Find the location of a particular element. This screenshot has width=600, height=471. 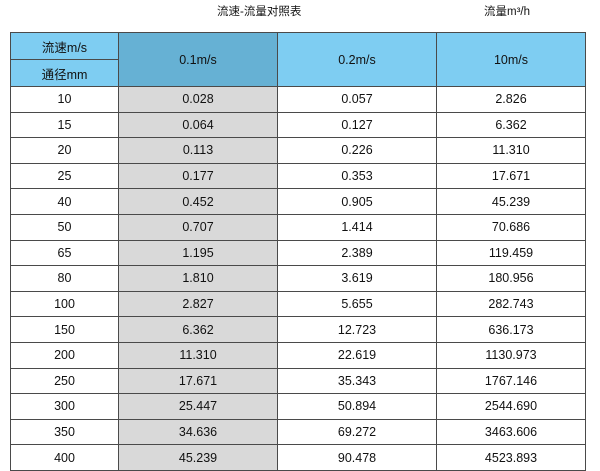

cell-flow-0.1ms: 45.239 is located at coordinates (198, 457).